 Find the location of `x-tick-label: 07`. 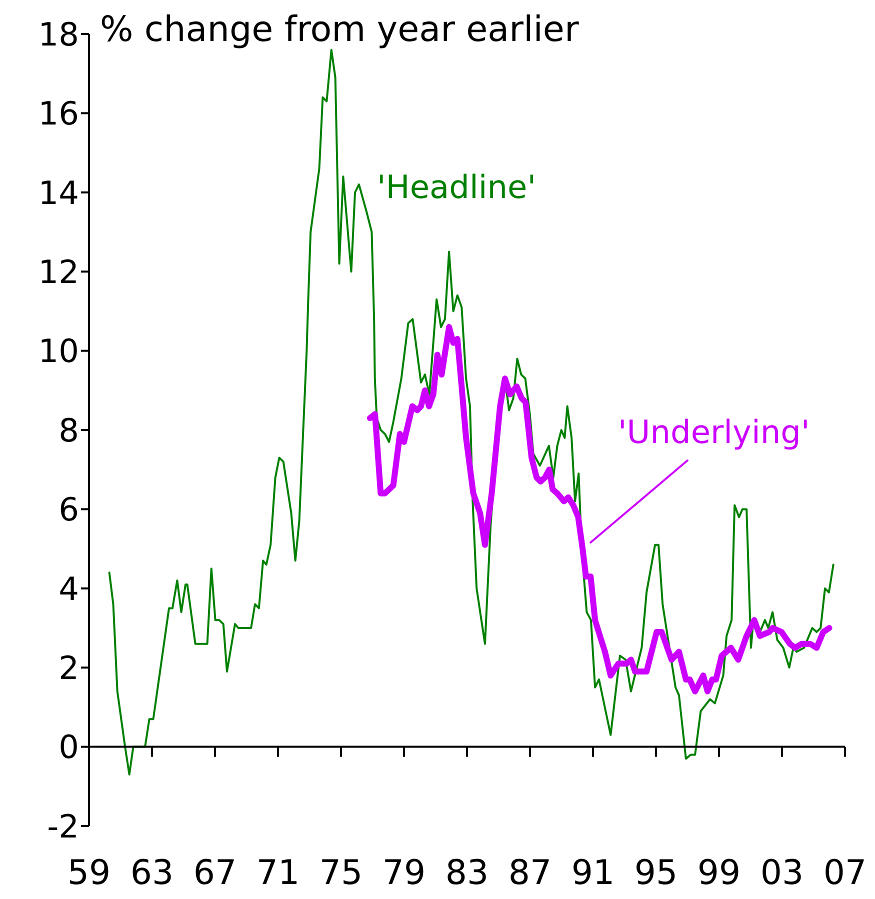

x-tick-label: 07 is located at coordinates (845, 873).